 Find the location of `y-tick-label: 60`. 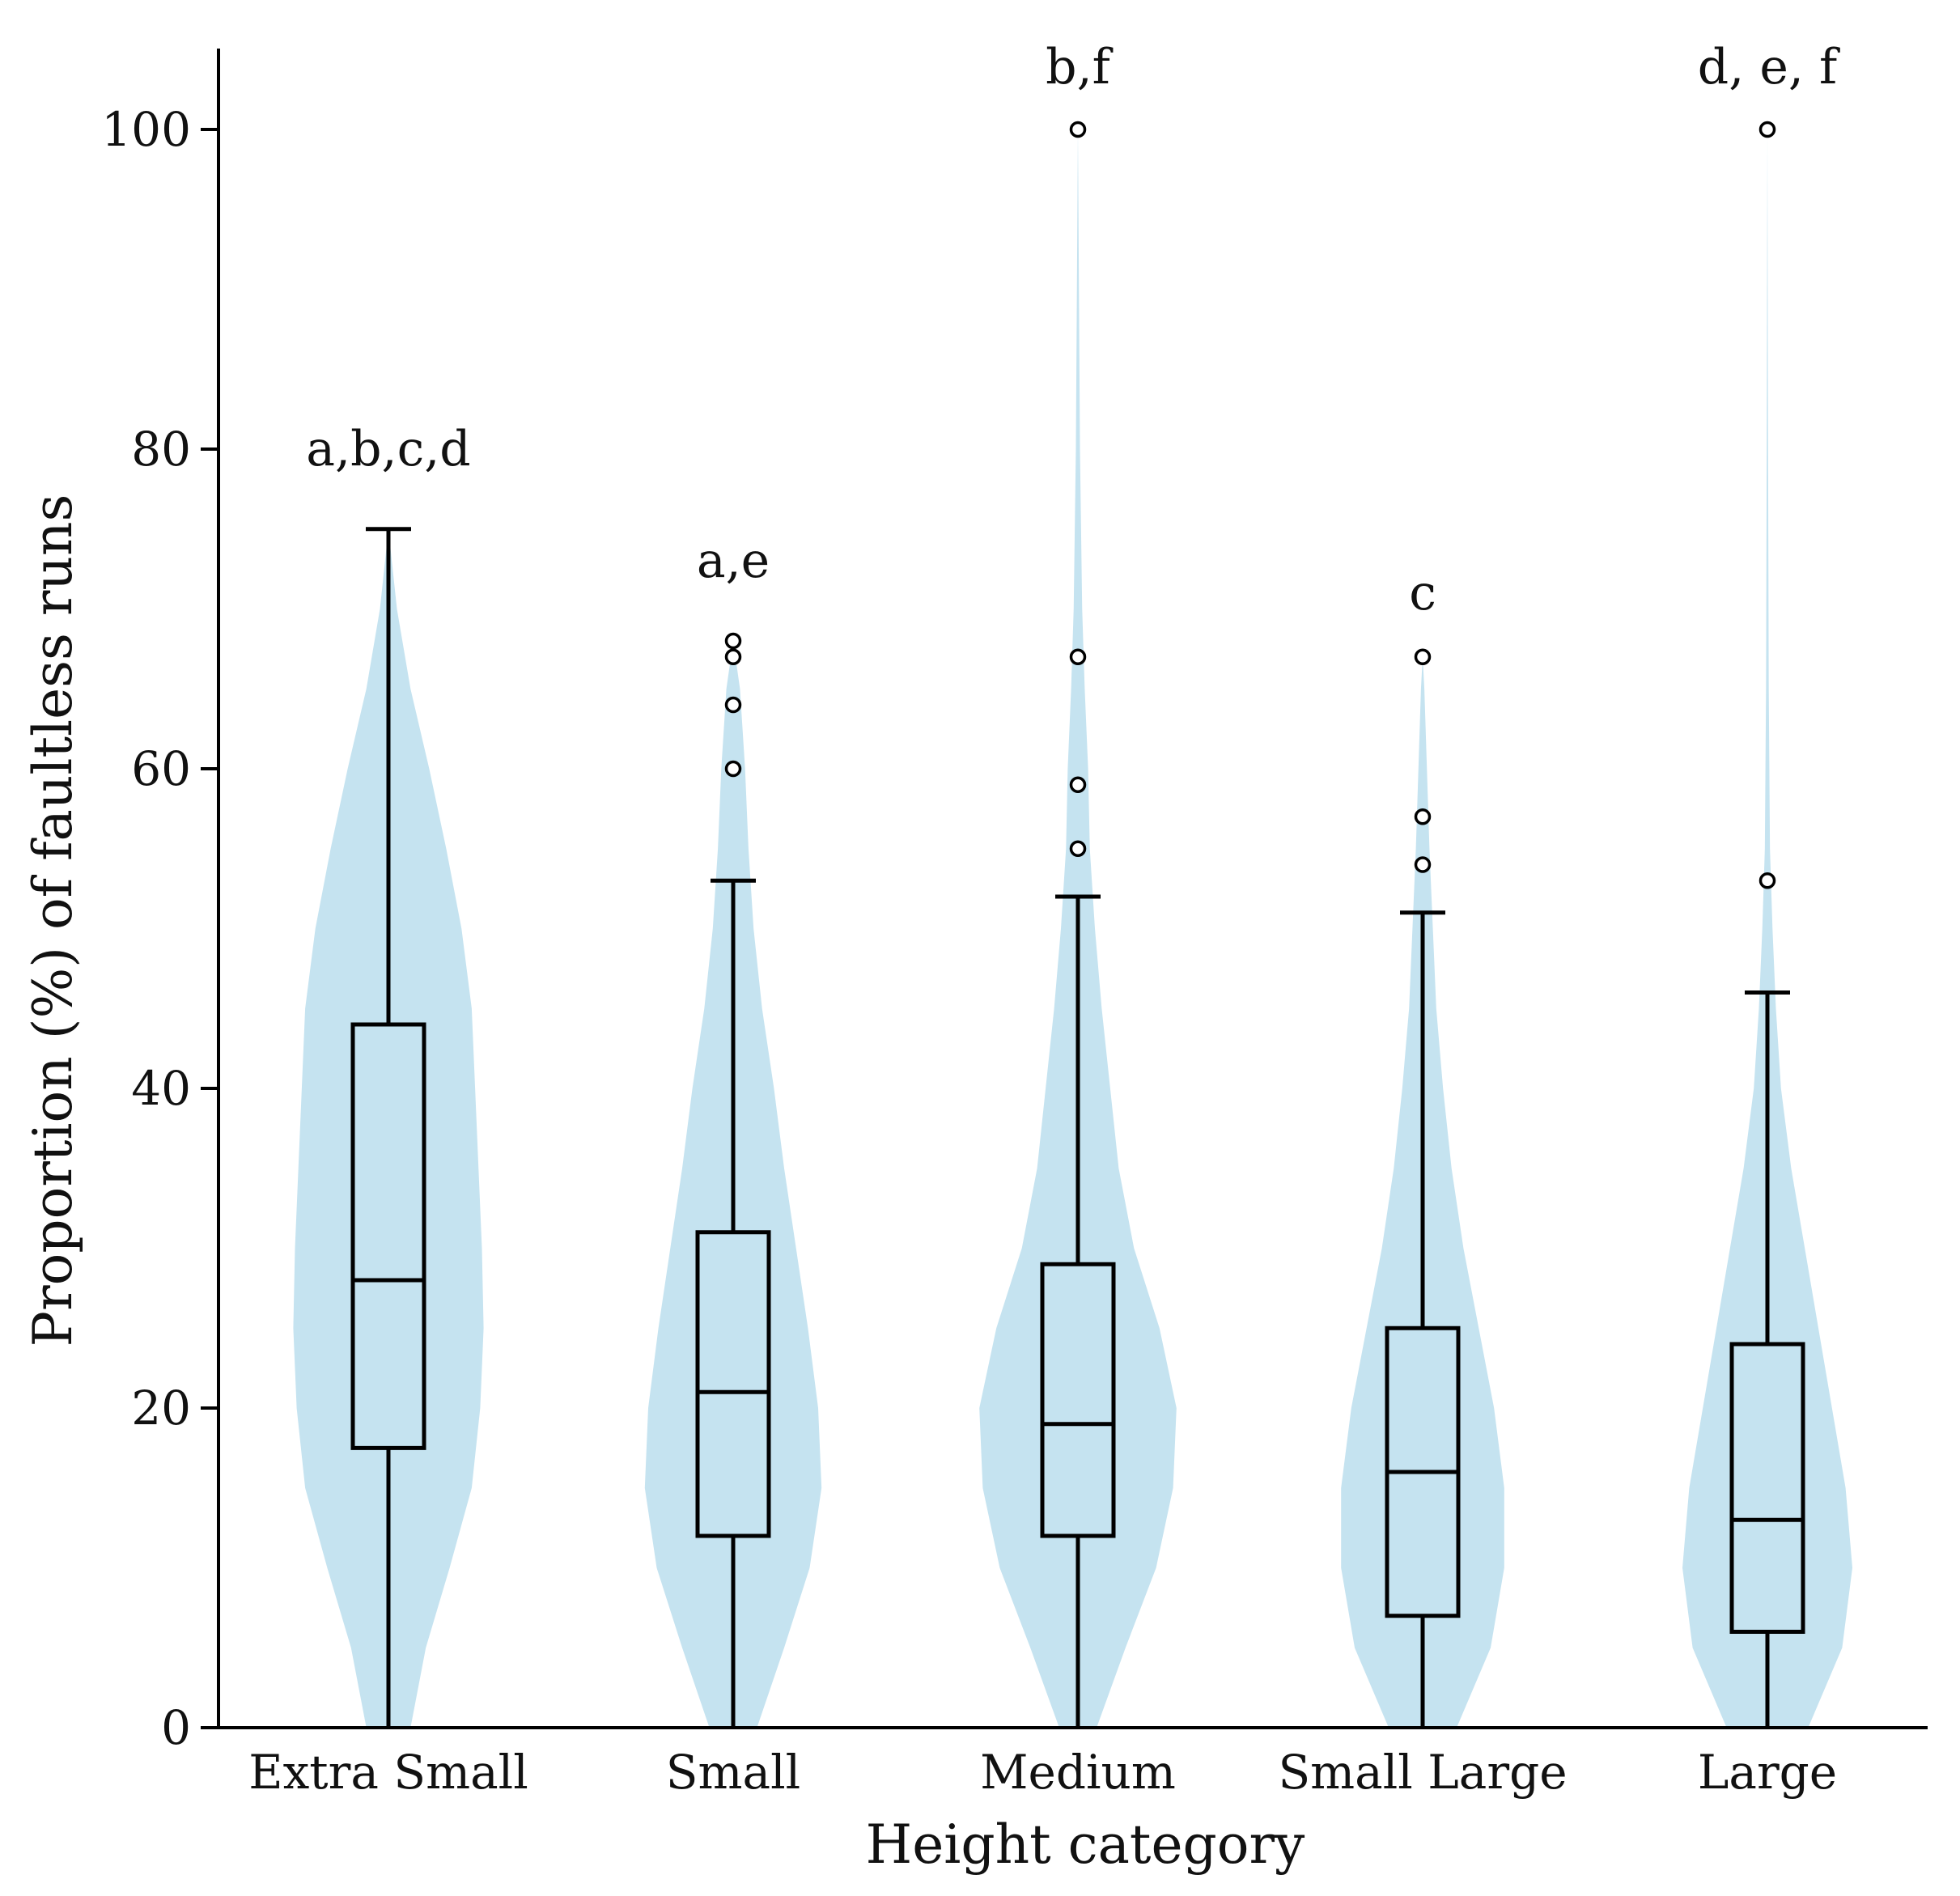

y-tick-label: 60 is located at coordinates (161, 768).